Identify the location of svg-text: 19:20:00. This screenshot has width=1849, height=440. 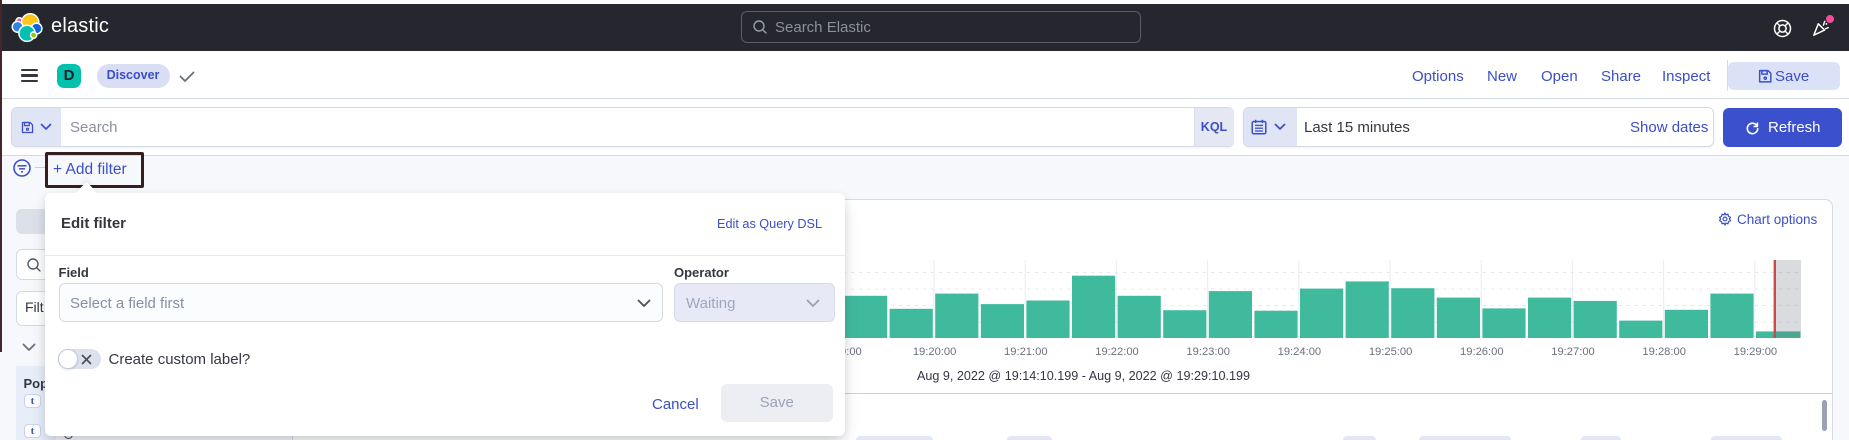
(935, 352).